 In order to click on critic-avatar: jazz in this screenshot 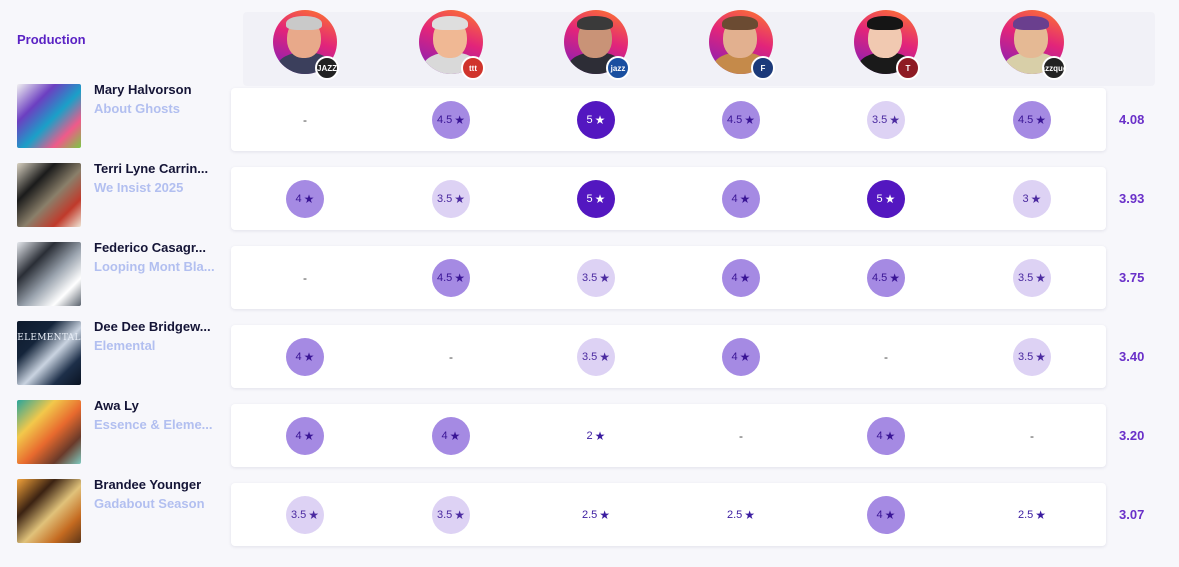, I will do `click(597, 45)`.